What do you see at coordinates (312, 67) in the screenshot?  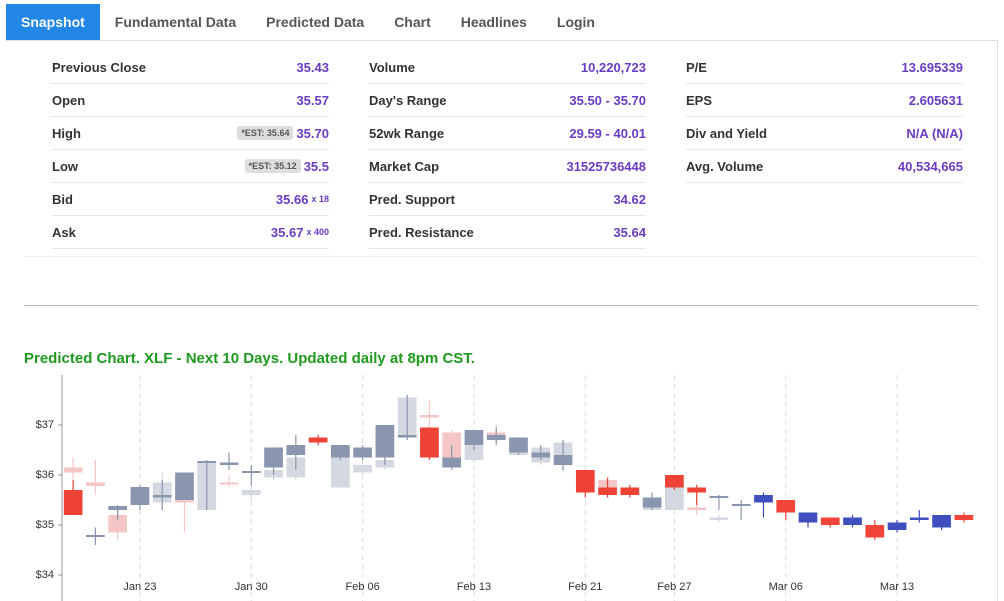 I see `row-value-group: 35.43` at bounding box center [312, 67].